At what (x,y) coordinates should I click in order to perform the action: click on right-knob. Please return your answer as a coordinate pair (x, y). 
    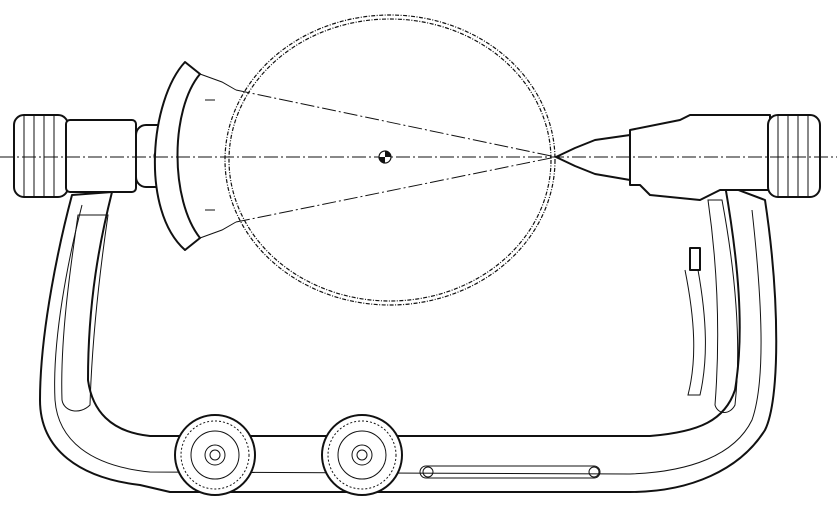
    Looking at the image, I should click on (794, 156).